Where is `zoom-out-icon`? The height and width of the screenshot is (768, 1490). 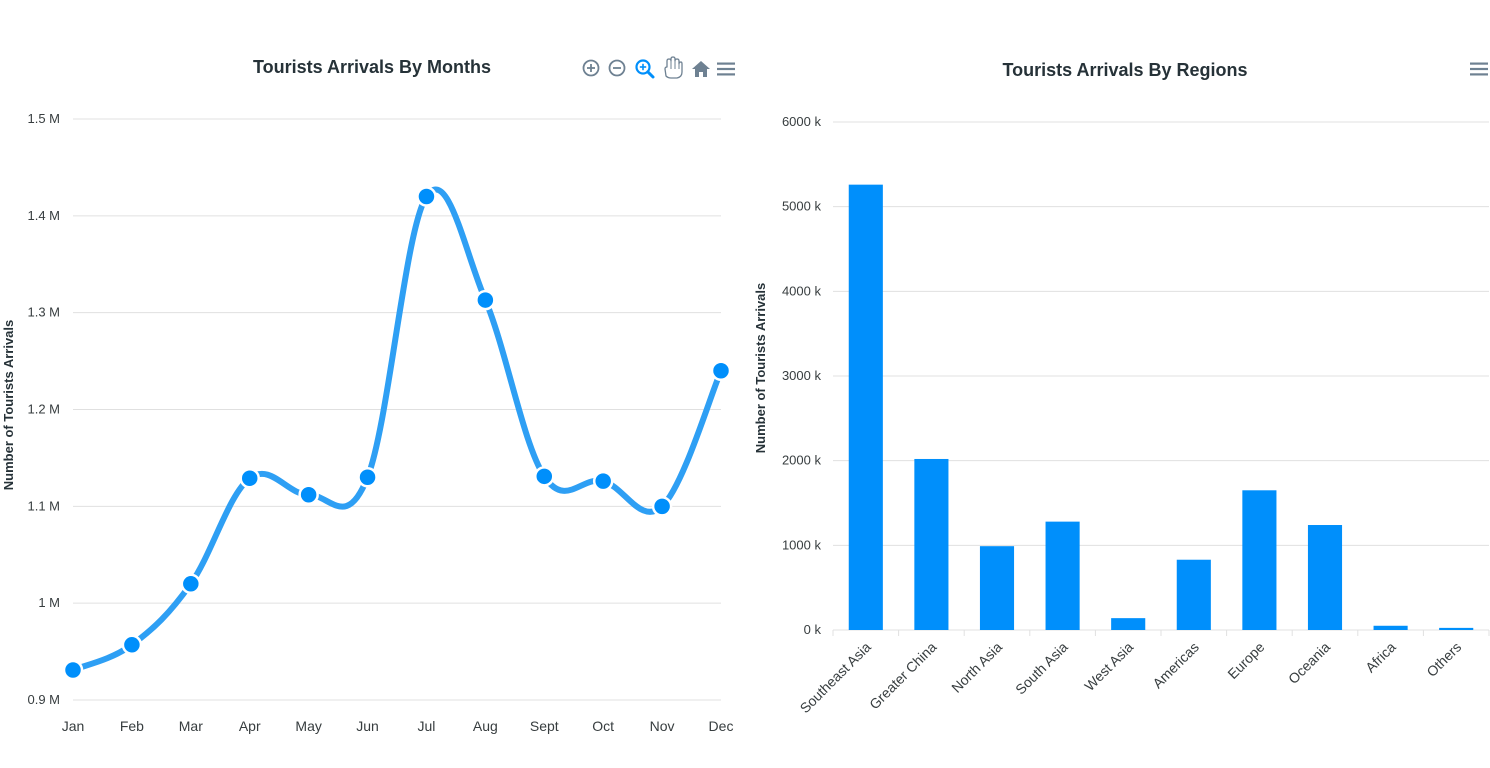 zoom-out-icon is located at coordinates (617, 68).